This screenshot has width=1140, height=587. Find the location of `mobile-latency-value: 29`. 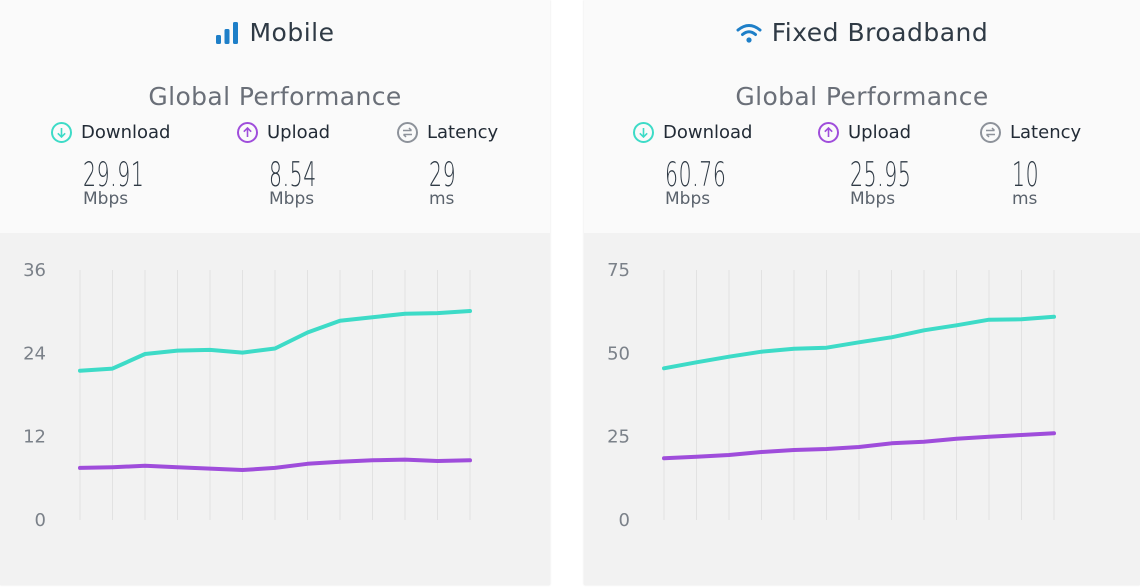

mobile-latency-value: 29 is located at coordinates (443, 175).